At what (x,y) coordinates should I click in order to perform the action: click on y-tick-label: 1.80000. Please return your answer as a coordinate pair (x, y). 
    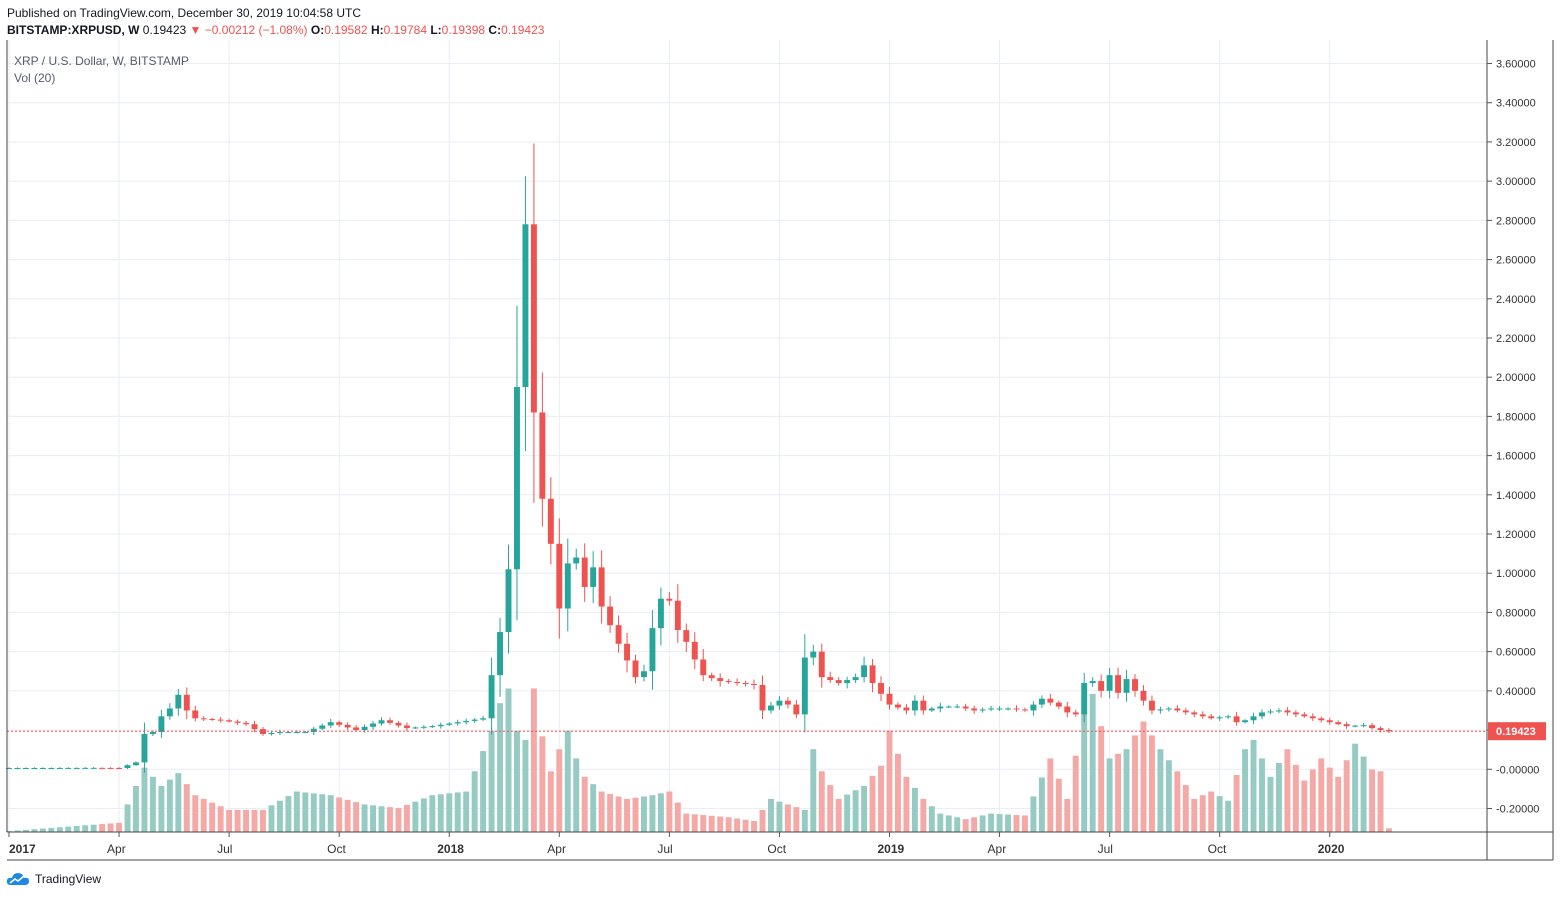
    Looking at the image, I should click on (1516, 417).